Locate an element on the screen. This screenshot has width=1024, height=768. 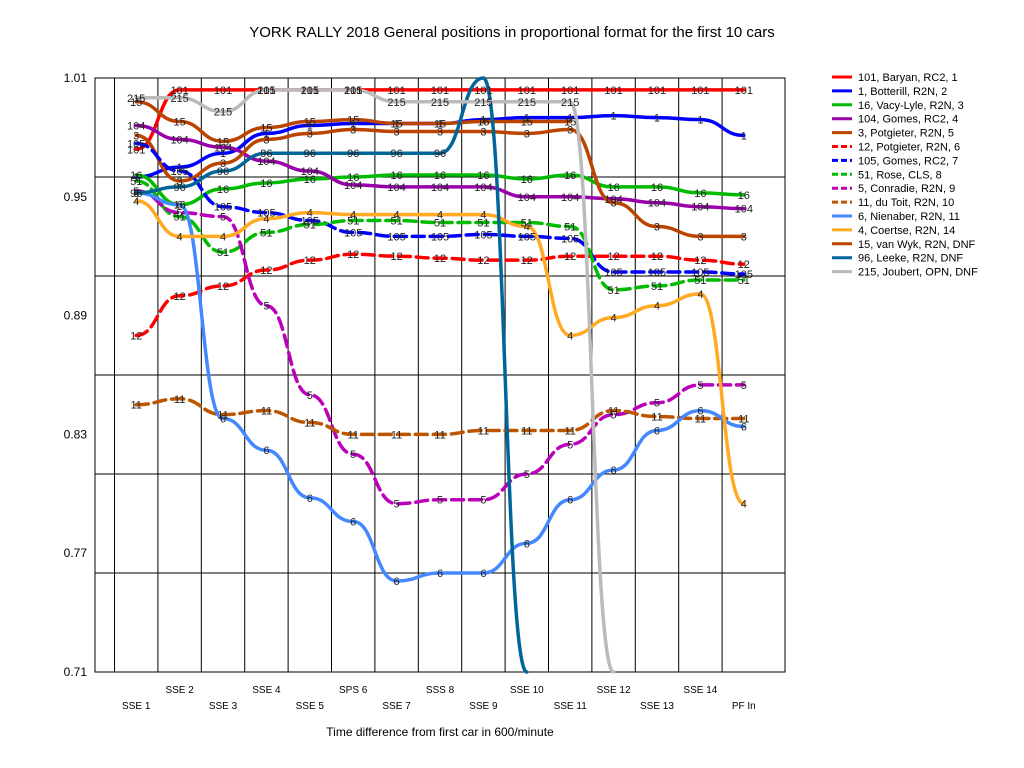
legend-item-label: 215, Joubert, OPN, DNF is located at coordinates (918, 273).